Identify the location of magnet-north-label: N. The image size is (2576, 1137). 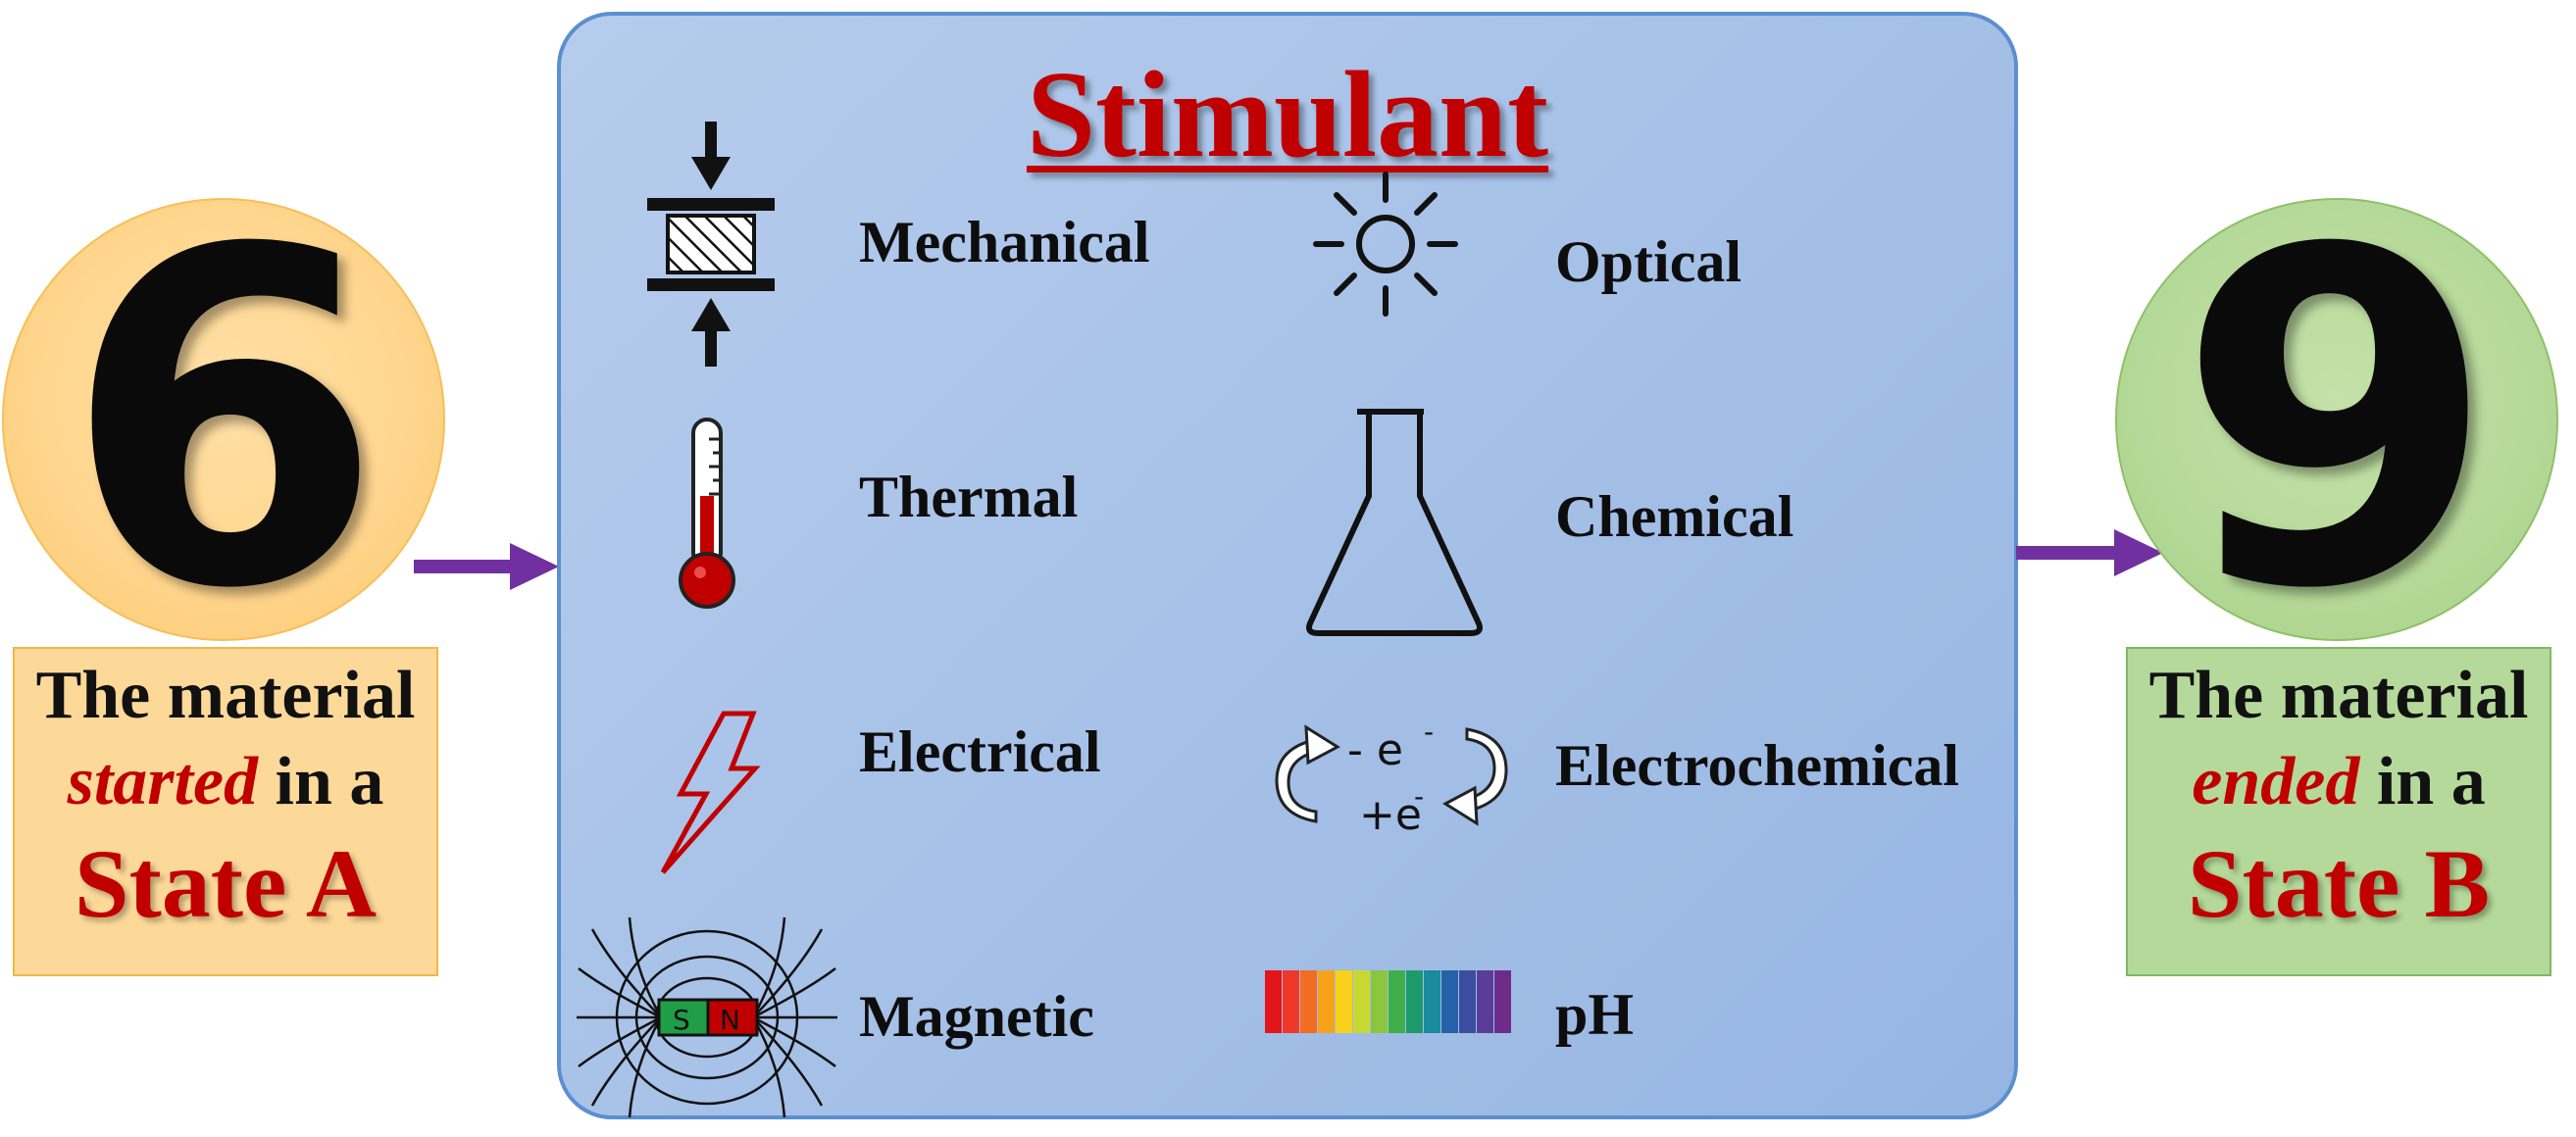
(730, 1020).